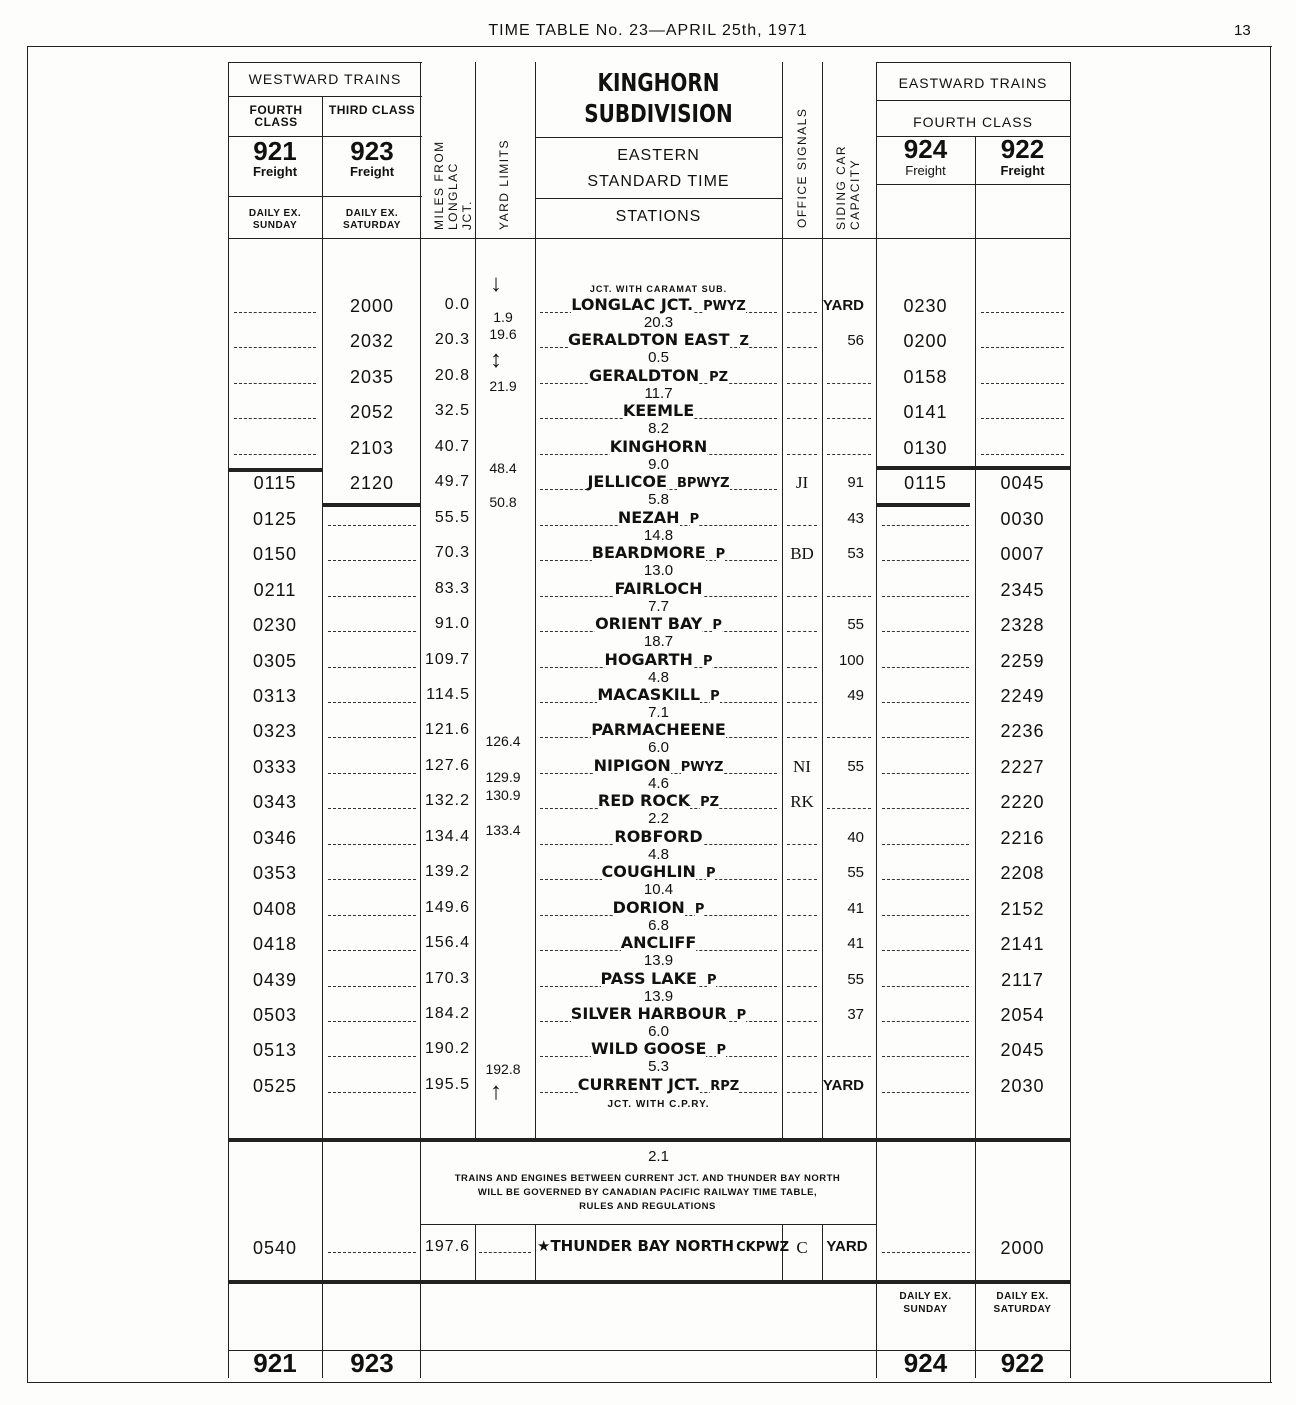  I want to click on mileage: 32.5, so click(452, 411).